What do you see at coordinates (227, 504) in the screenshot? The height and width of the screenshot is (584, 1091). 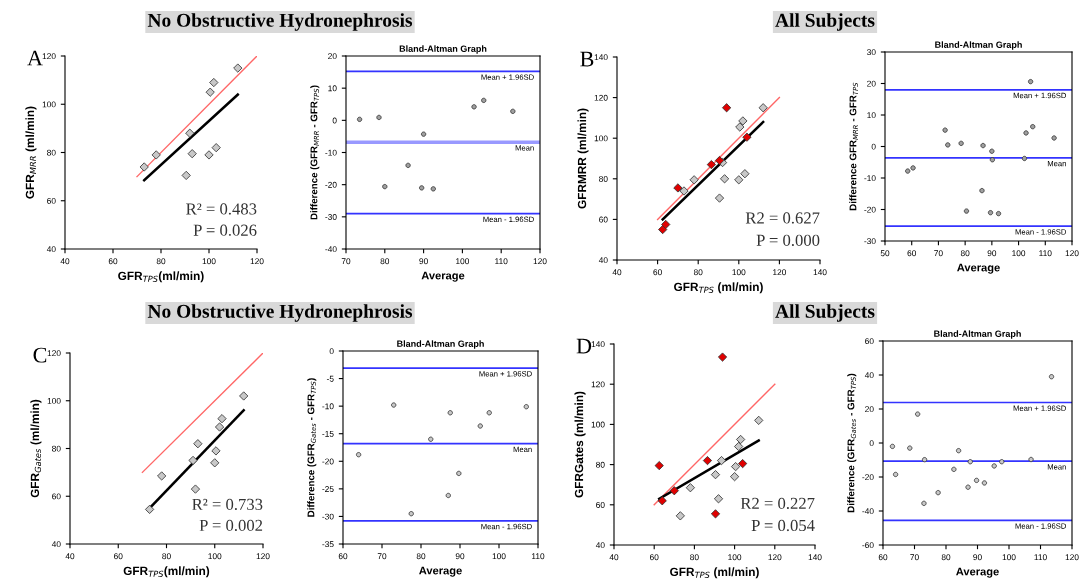 I see `annotation: R² = 0.733` at bounding box center [227, 504].